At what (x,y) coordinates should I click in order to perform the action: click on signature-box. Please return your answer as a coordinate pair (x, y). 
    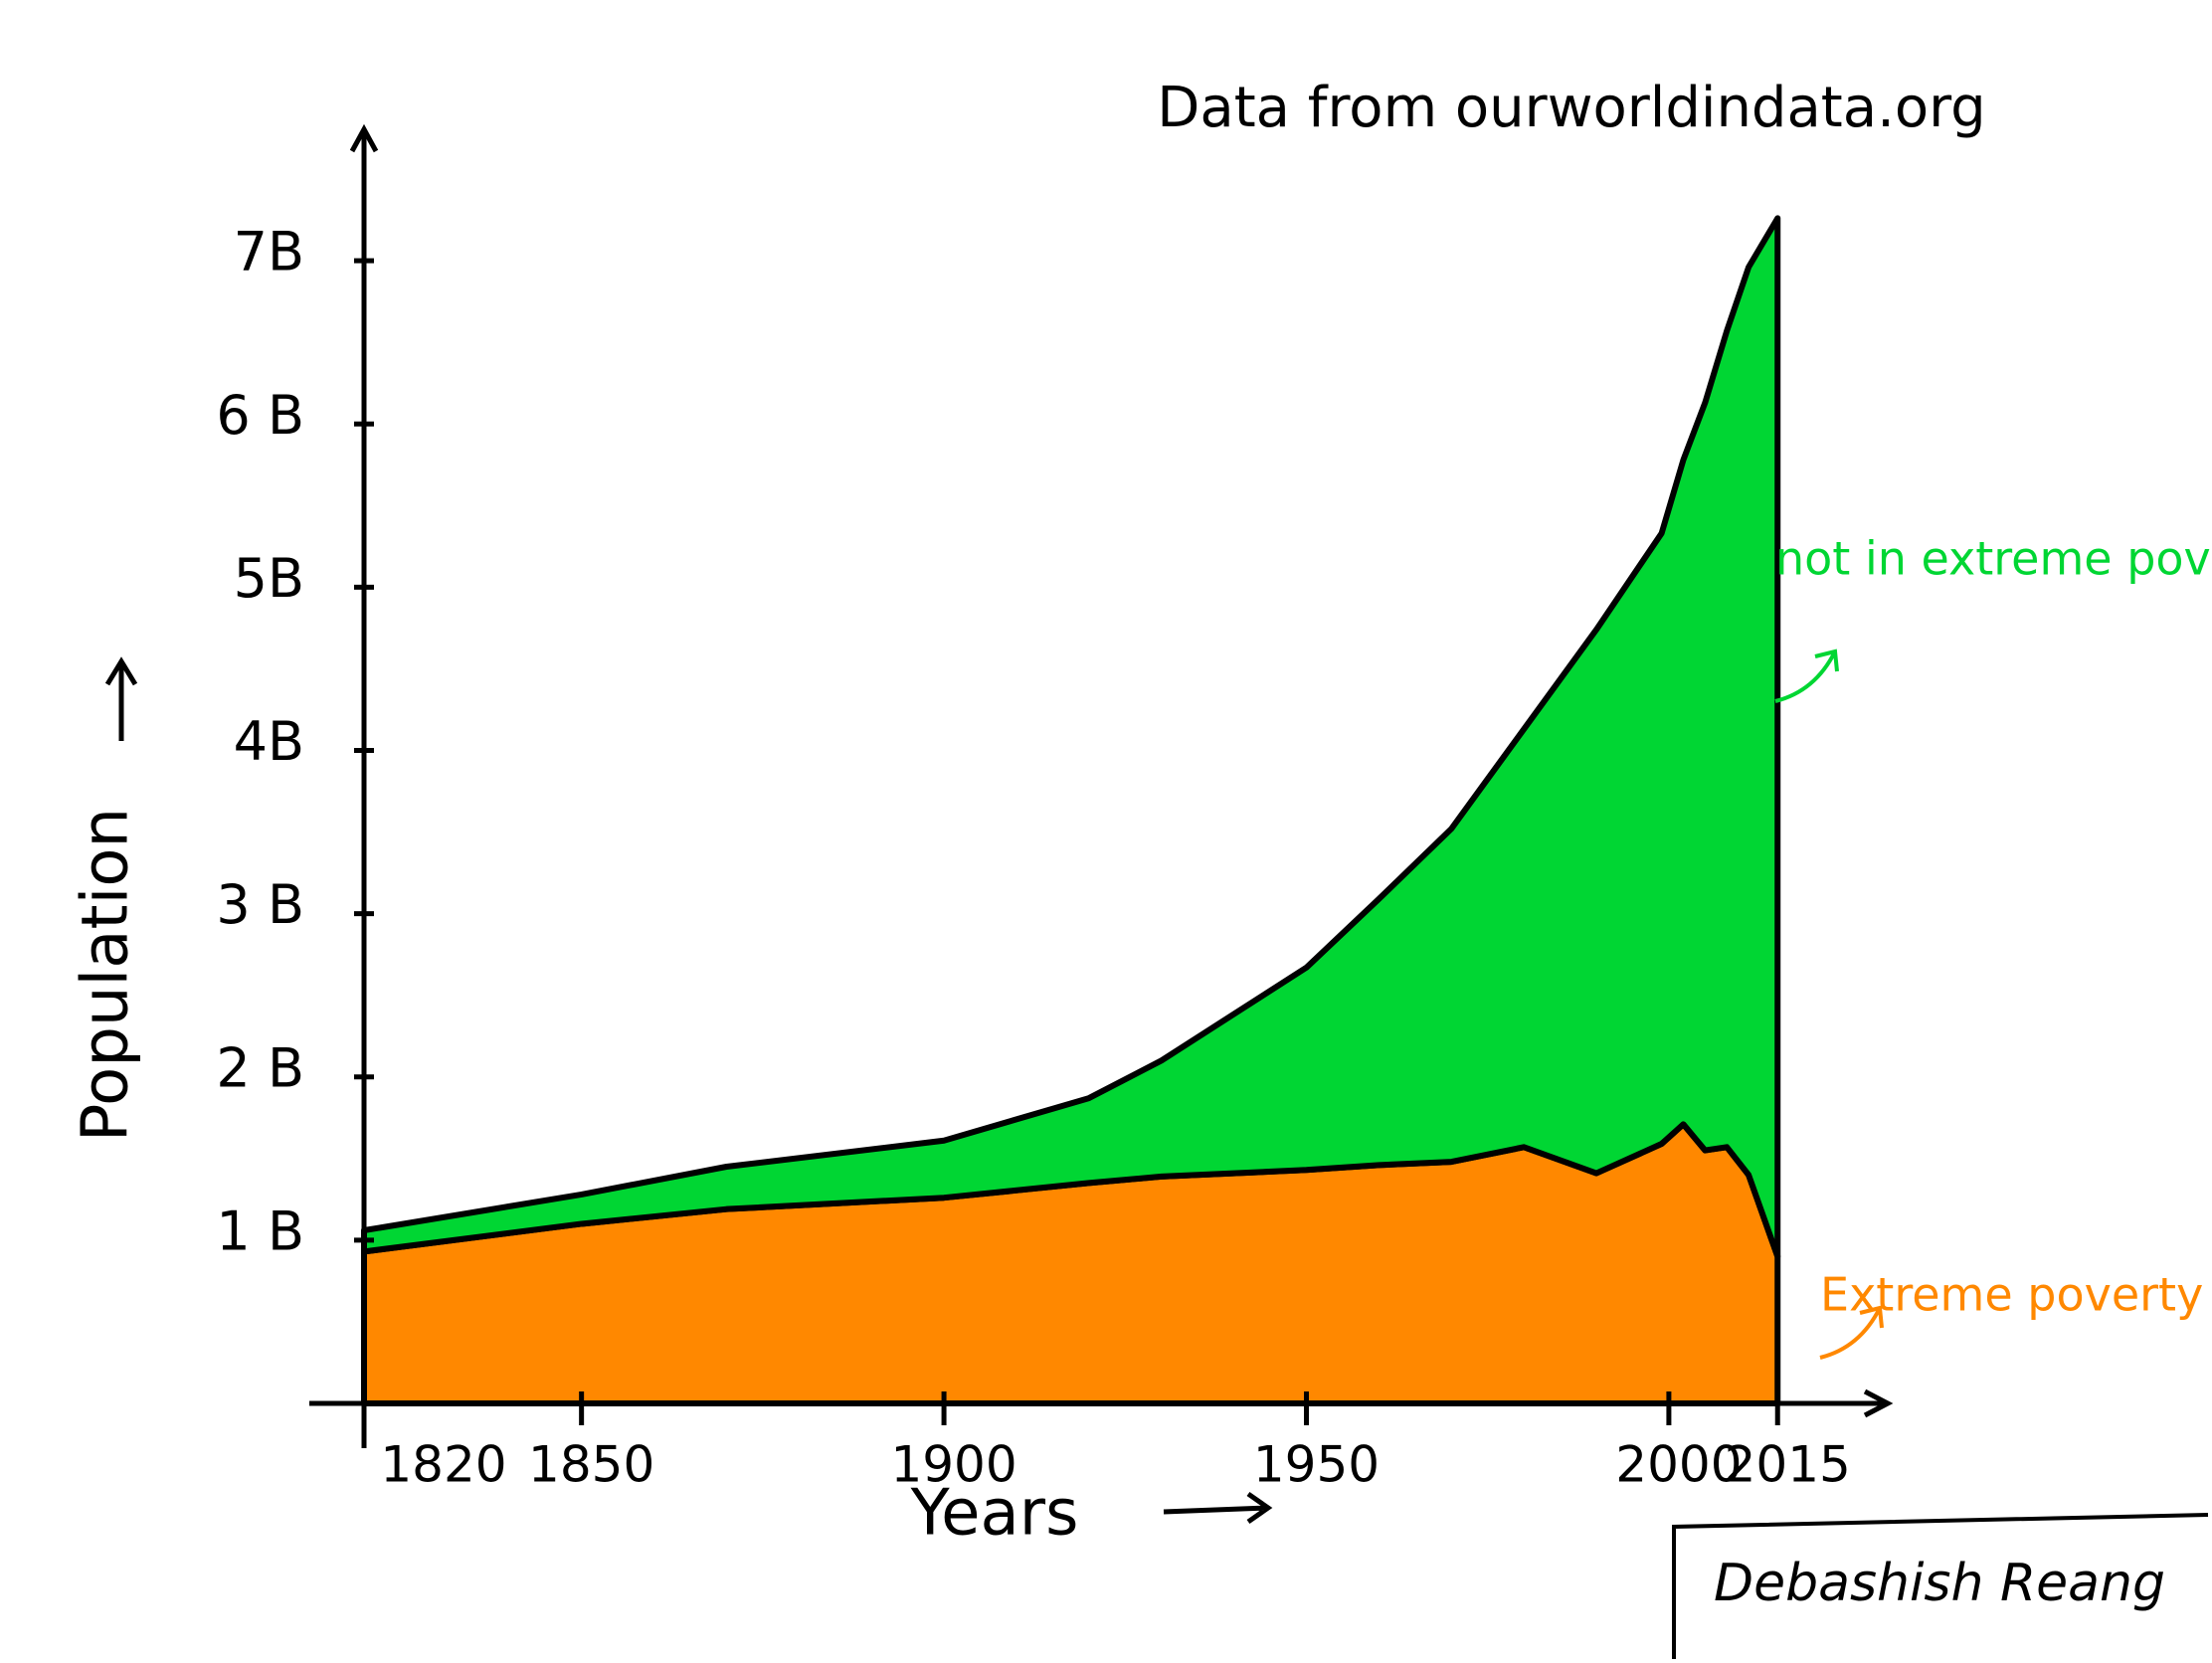
    Looking at the image, I should click on (1940, 1586).